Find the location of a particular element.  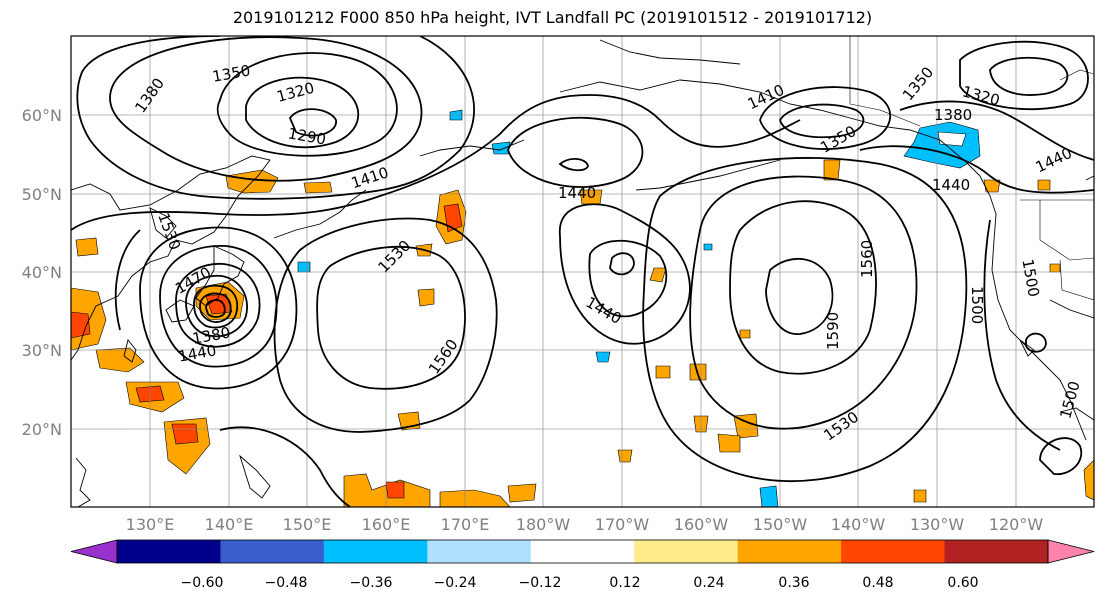

lon-label-160w: 160°W is located at coordinates (701, 524).